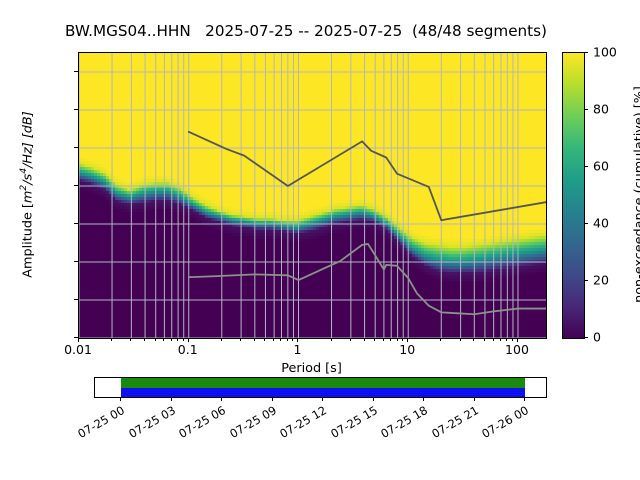 The image size is (640, 480). What do you see at coordinates (366, 176) in the screenshot?
I see `nhnm-curve` at bounding box center [366, 176].